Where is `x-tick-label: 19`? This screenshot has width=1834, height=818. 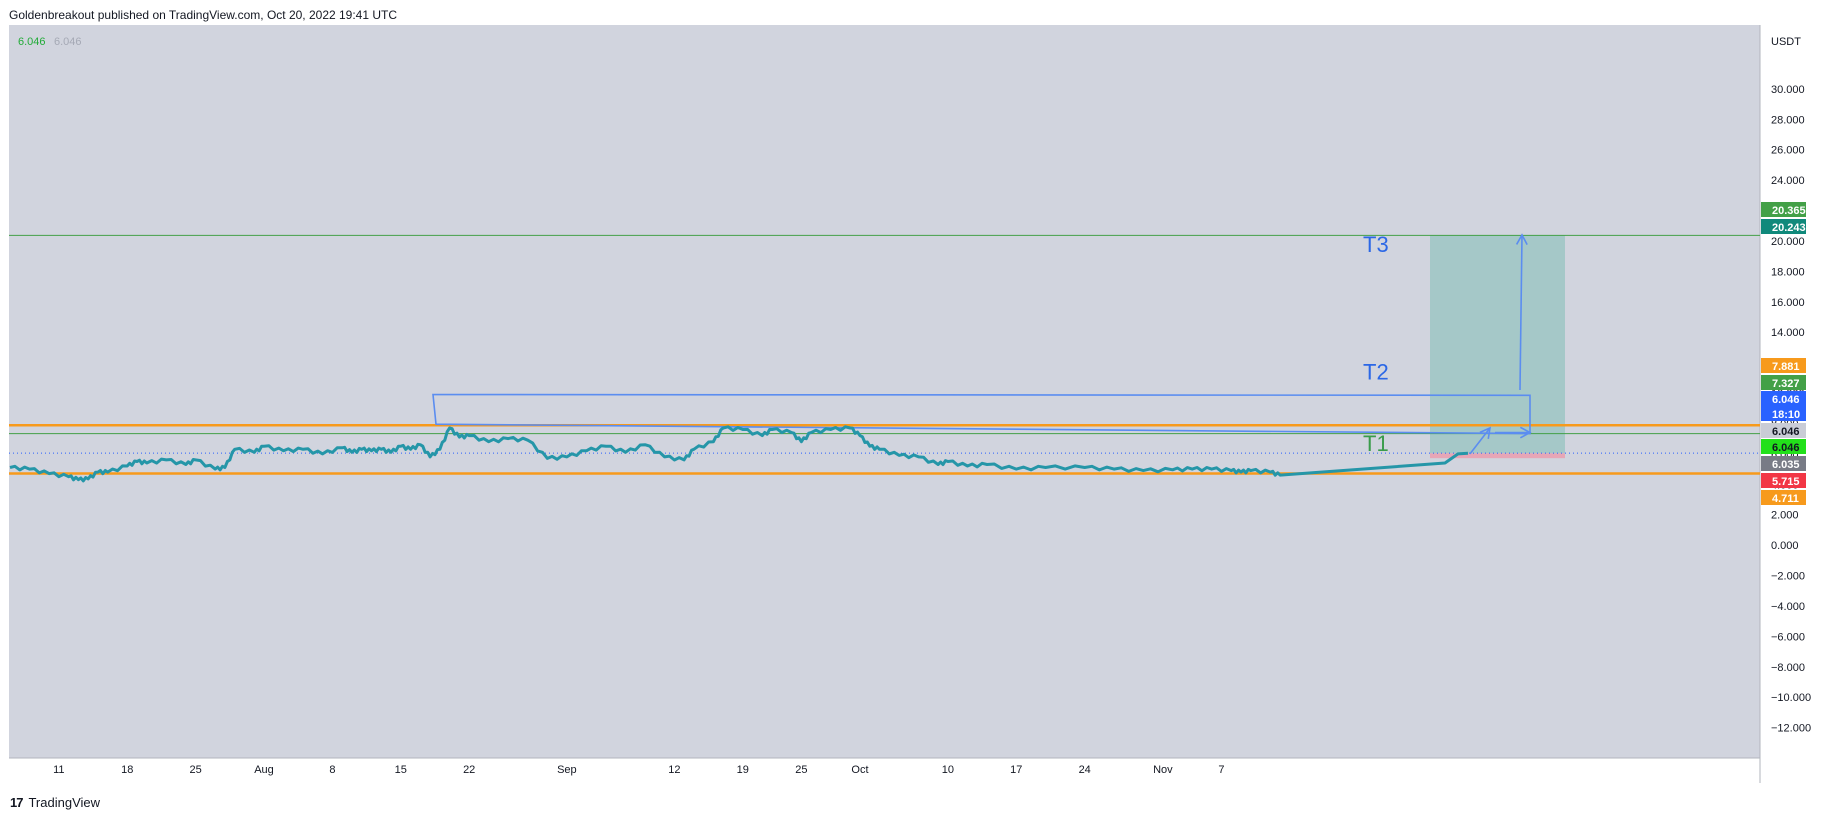 x-tick-label: 19 is located at coordinates (743, 770).